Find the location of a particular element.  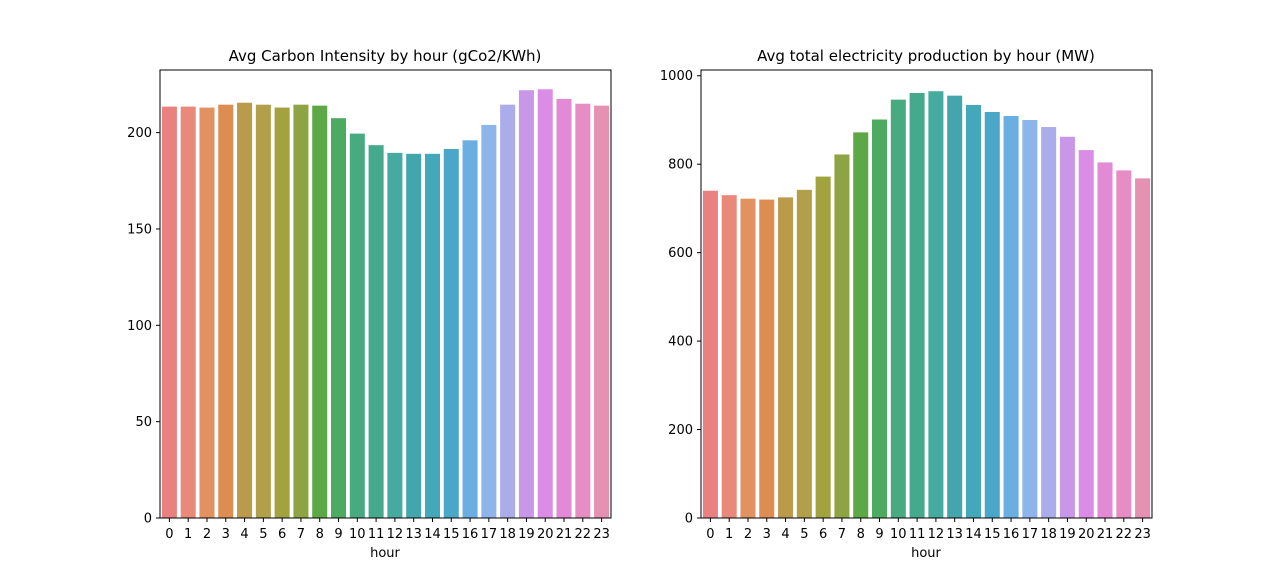

x-tick-label: 5 is located at coordinates (804, 534).